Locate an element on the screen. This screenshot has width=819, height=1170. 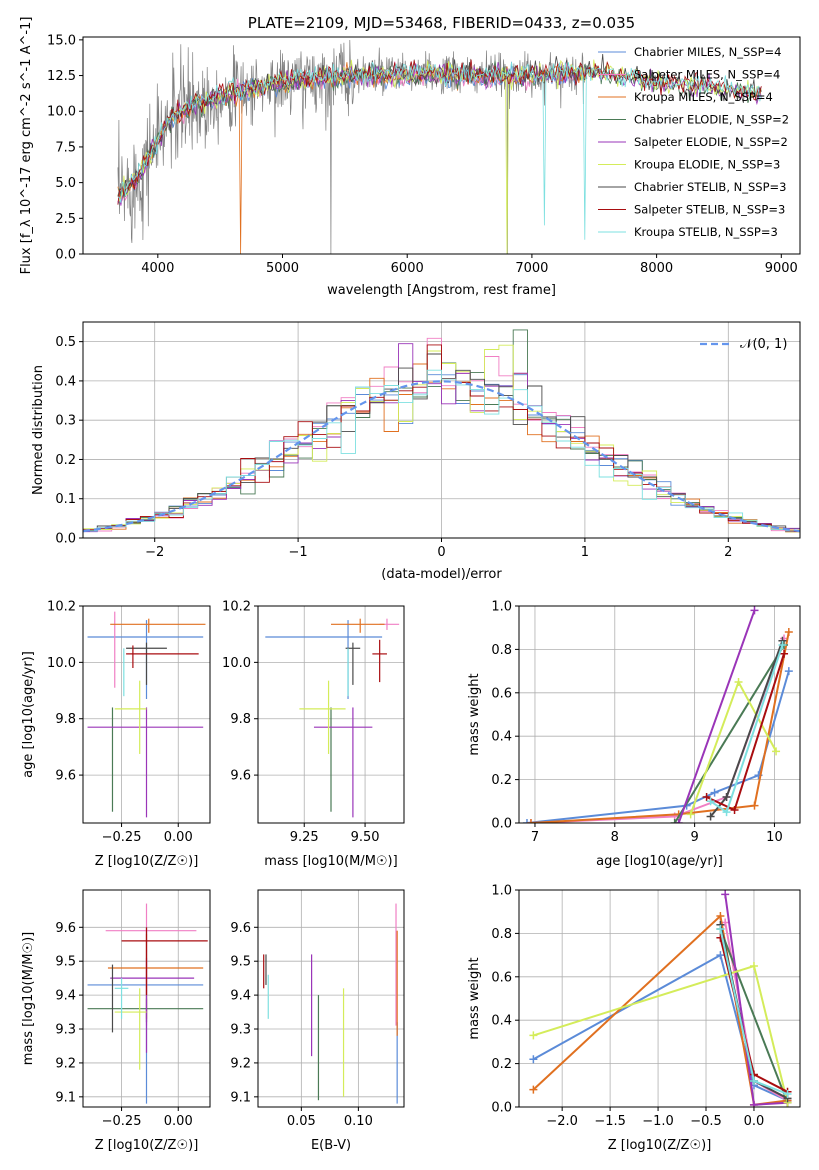
legend-entry: Kroupa ELODIE, N_SSP=3 is located at coordinates (707, 165).